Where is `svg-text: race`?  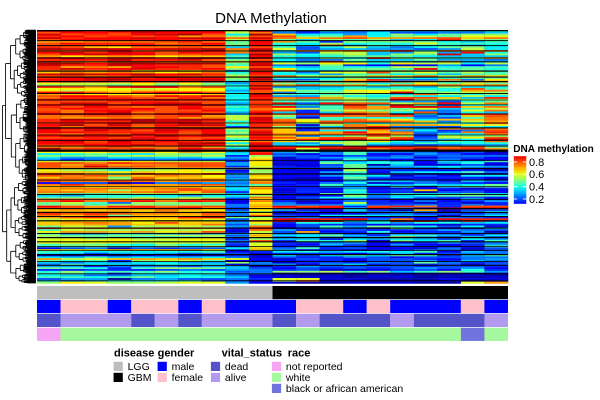 svg-text: race is located at coordinates (299, 354).